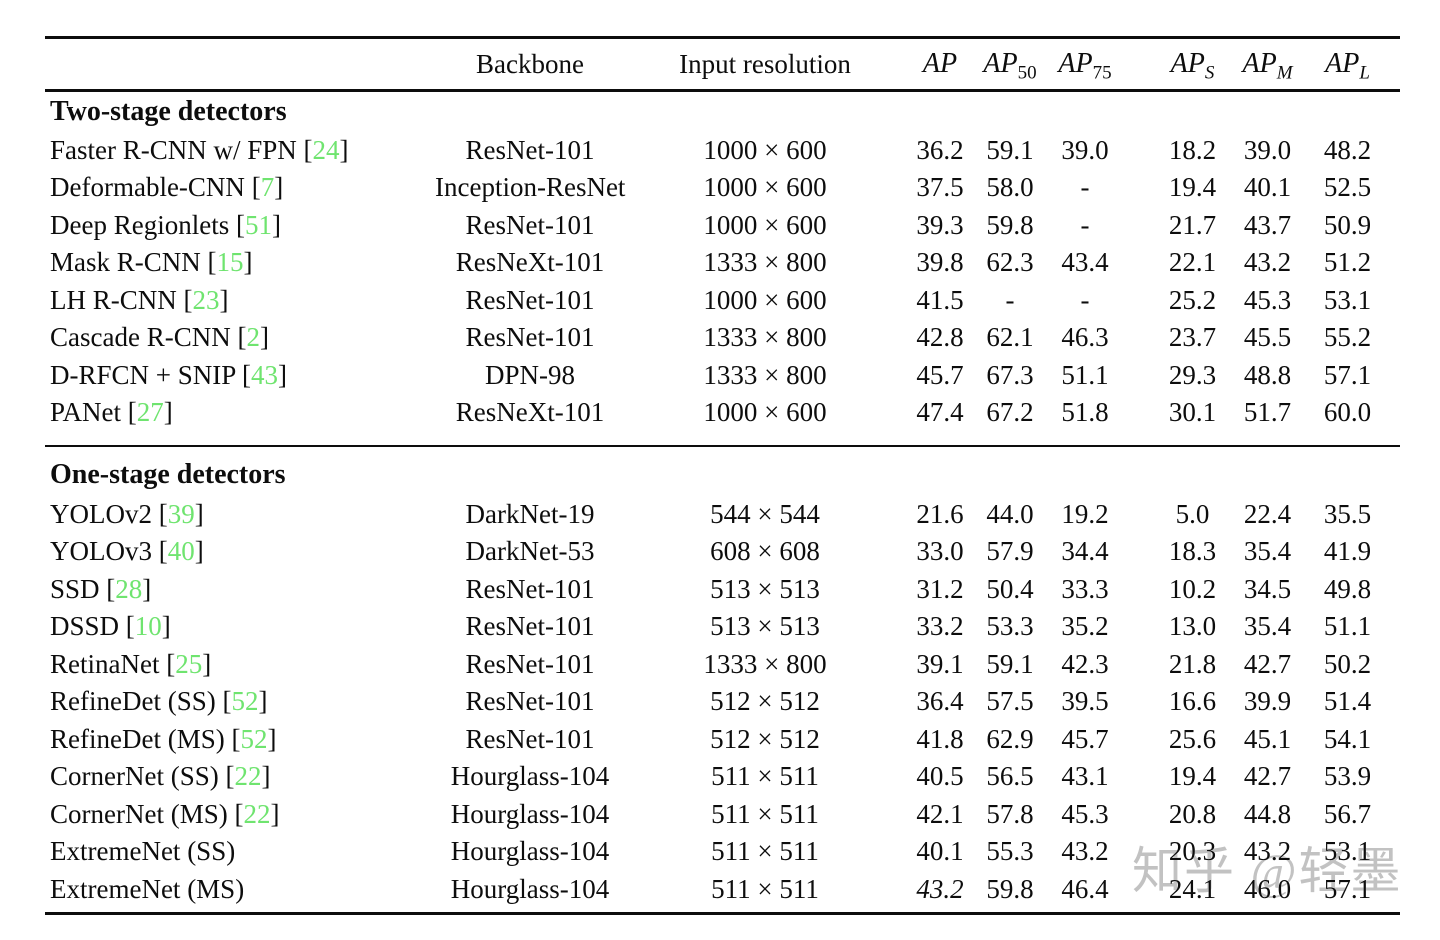  I want to click on method-cell: RetinaNet [25], so click(131, 663).